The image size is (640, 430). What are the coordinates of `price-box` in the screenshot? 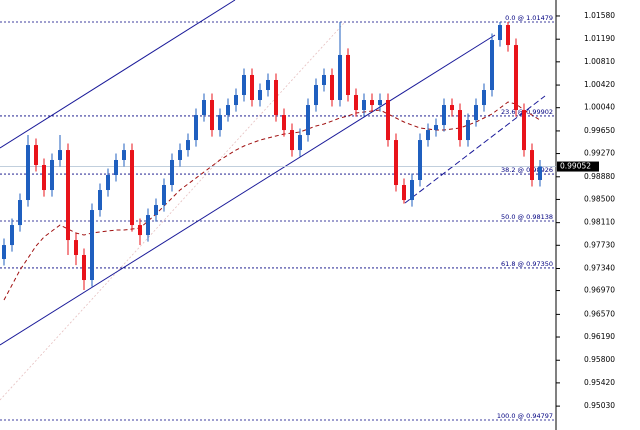 It's located at (578, 166).